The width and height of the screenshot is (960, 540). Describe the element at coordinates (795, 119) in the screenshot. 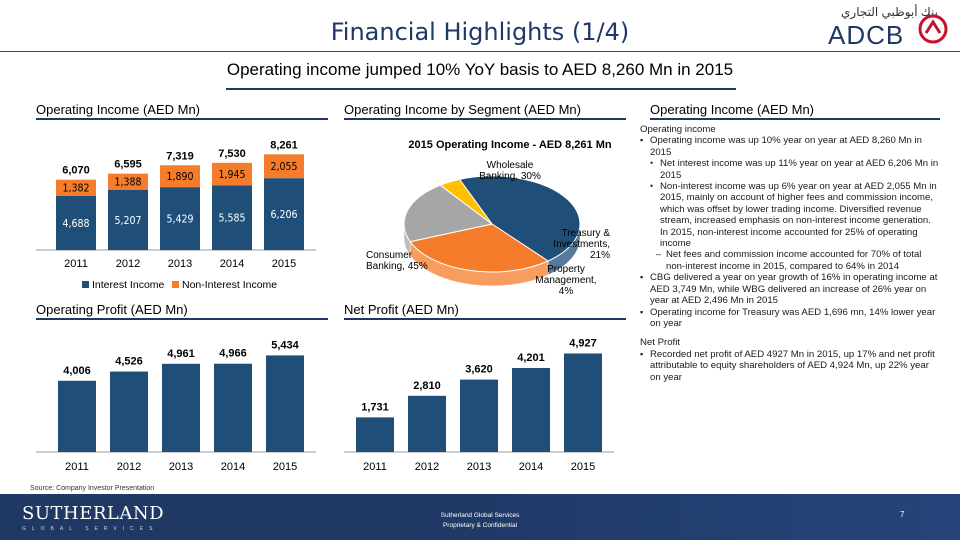

I see `commentary-heading-rule` at that location.